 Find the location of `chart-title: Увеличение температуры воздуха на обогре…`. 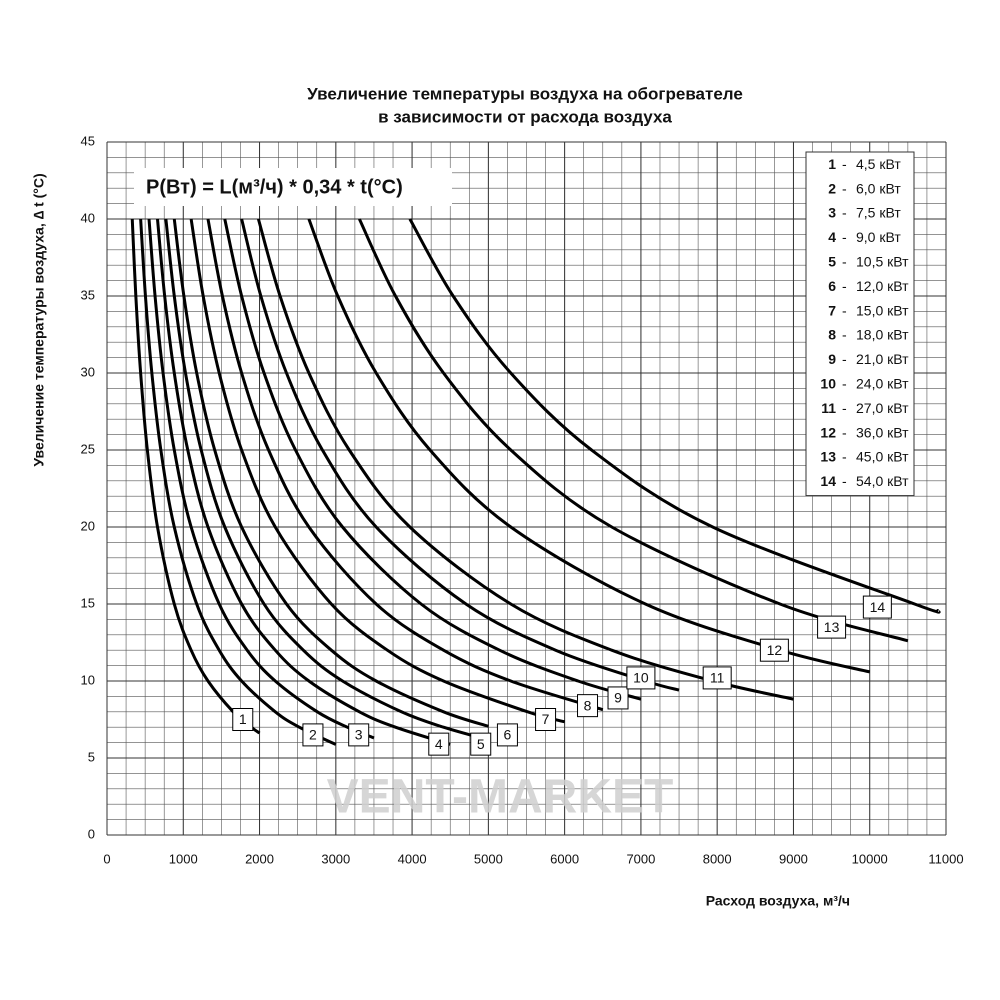

chart-title: Увеличение температуры воздуха на обогре… is located at coordinates (525, 93).